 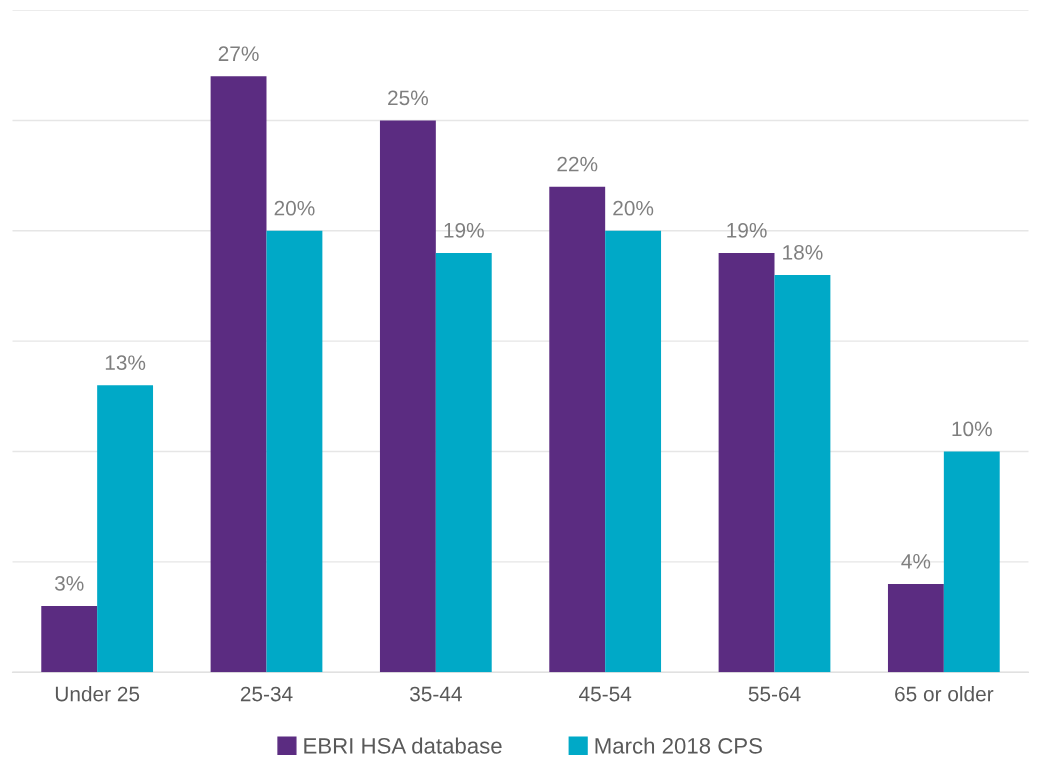 I want to click on data-label: 18%, so click(x=803, y=252).